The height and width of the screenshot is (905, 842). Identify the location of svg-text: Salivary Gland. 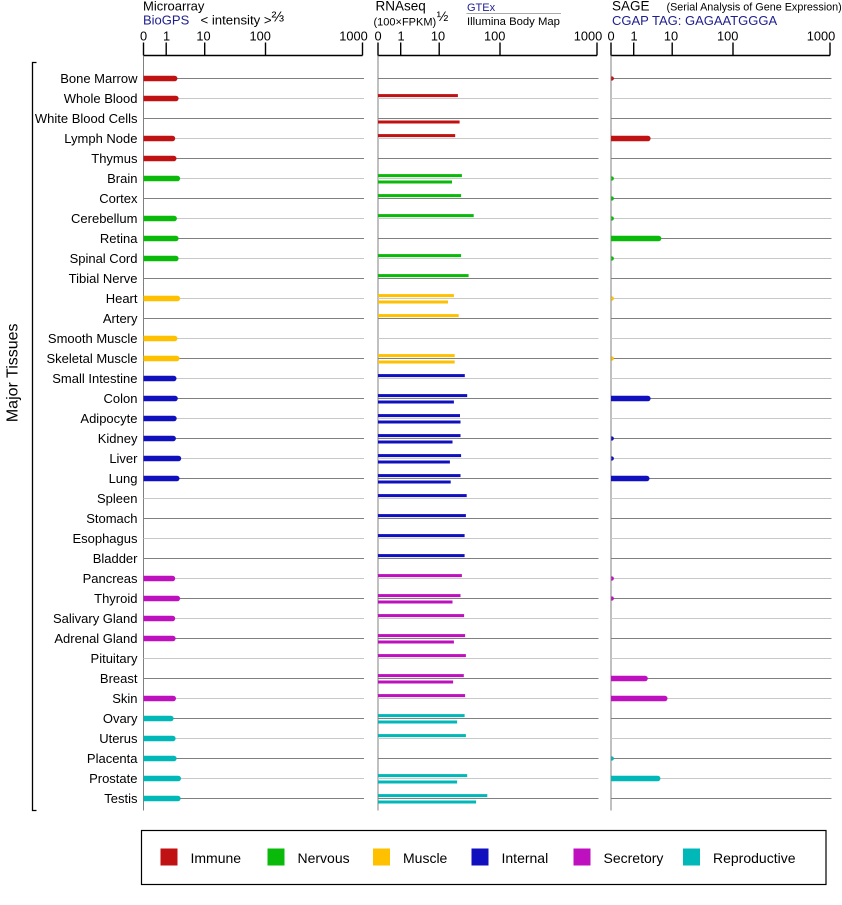
(95, 618).